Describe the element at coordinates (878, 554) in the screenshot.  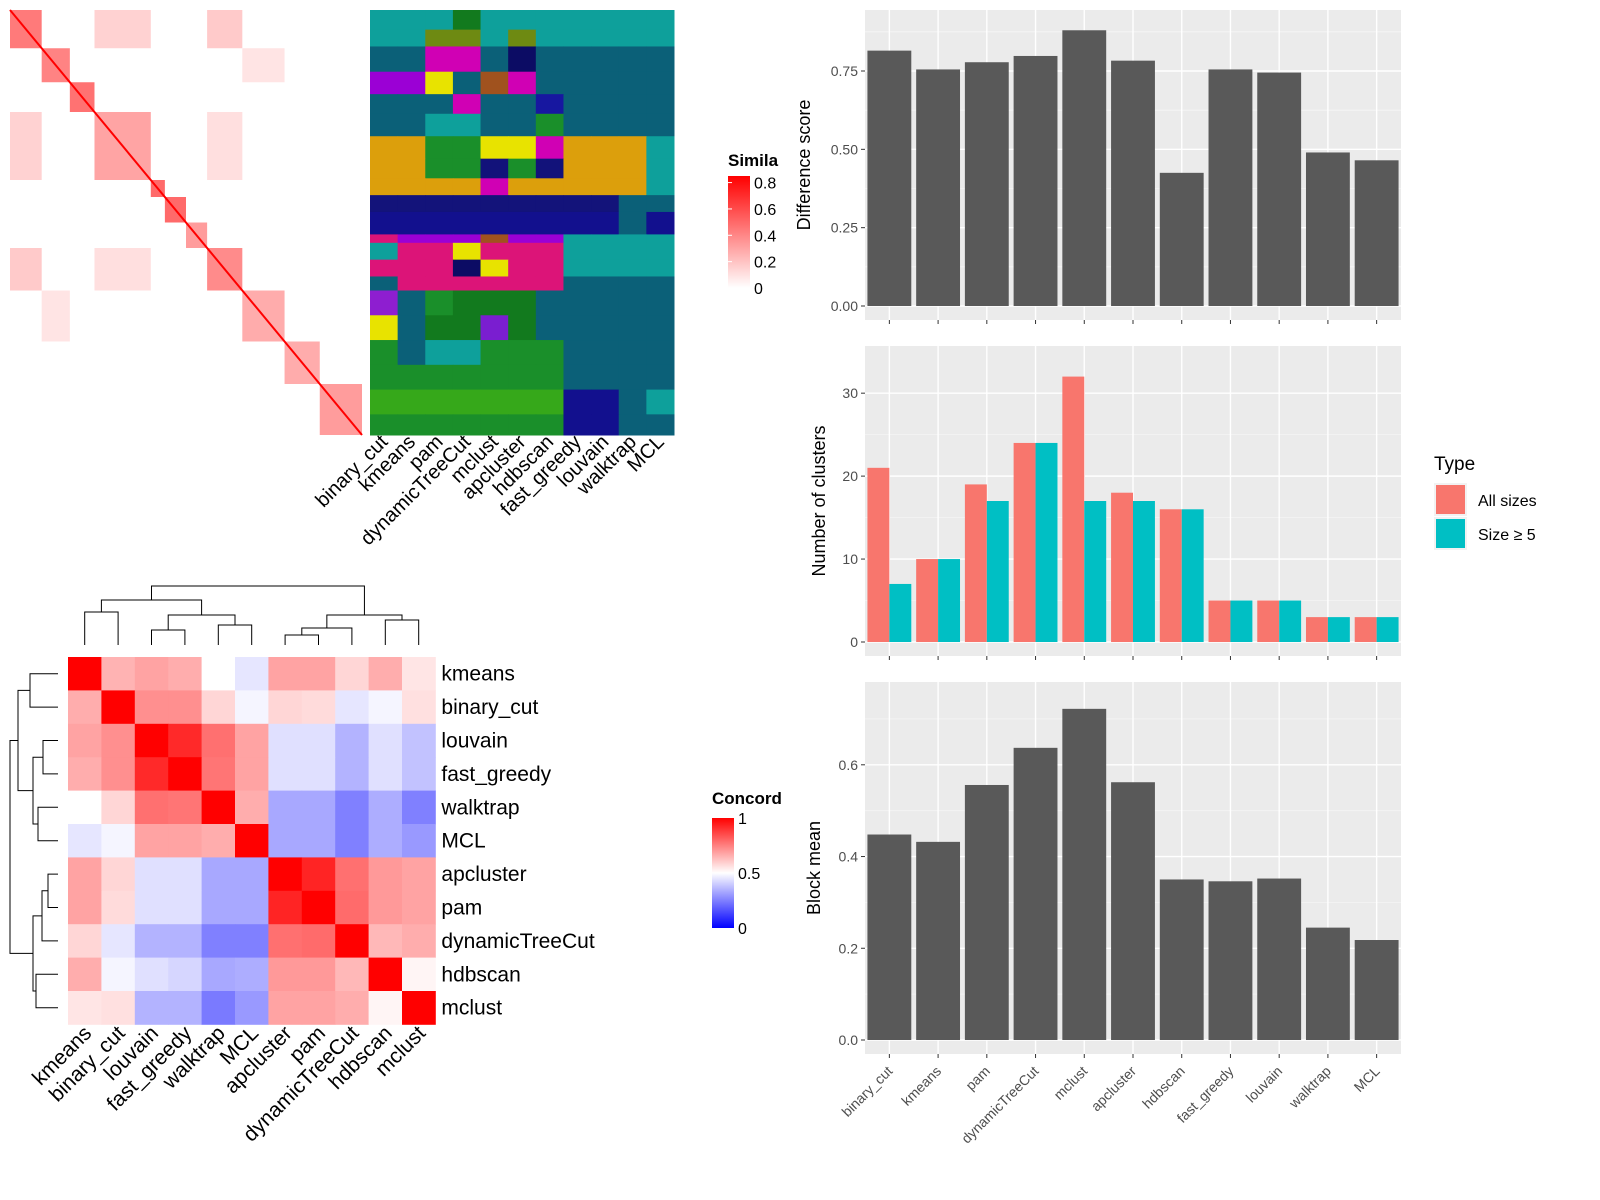
I see `bar-all-sizes-binary_cut` at that location.